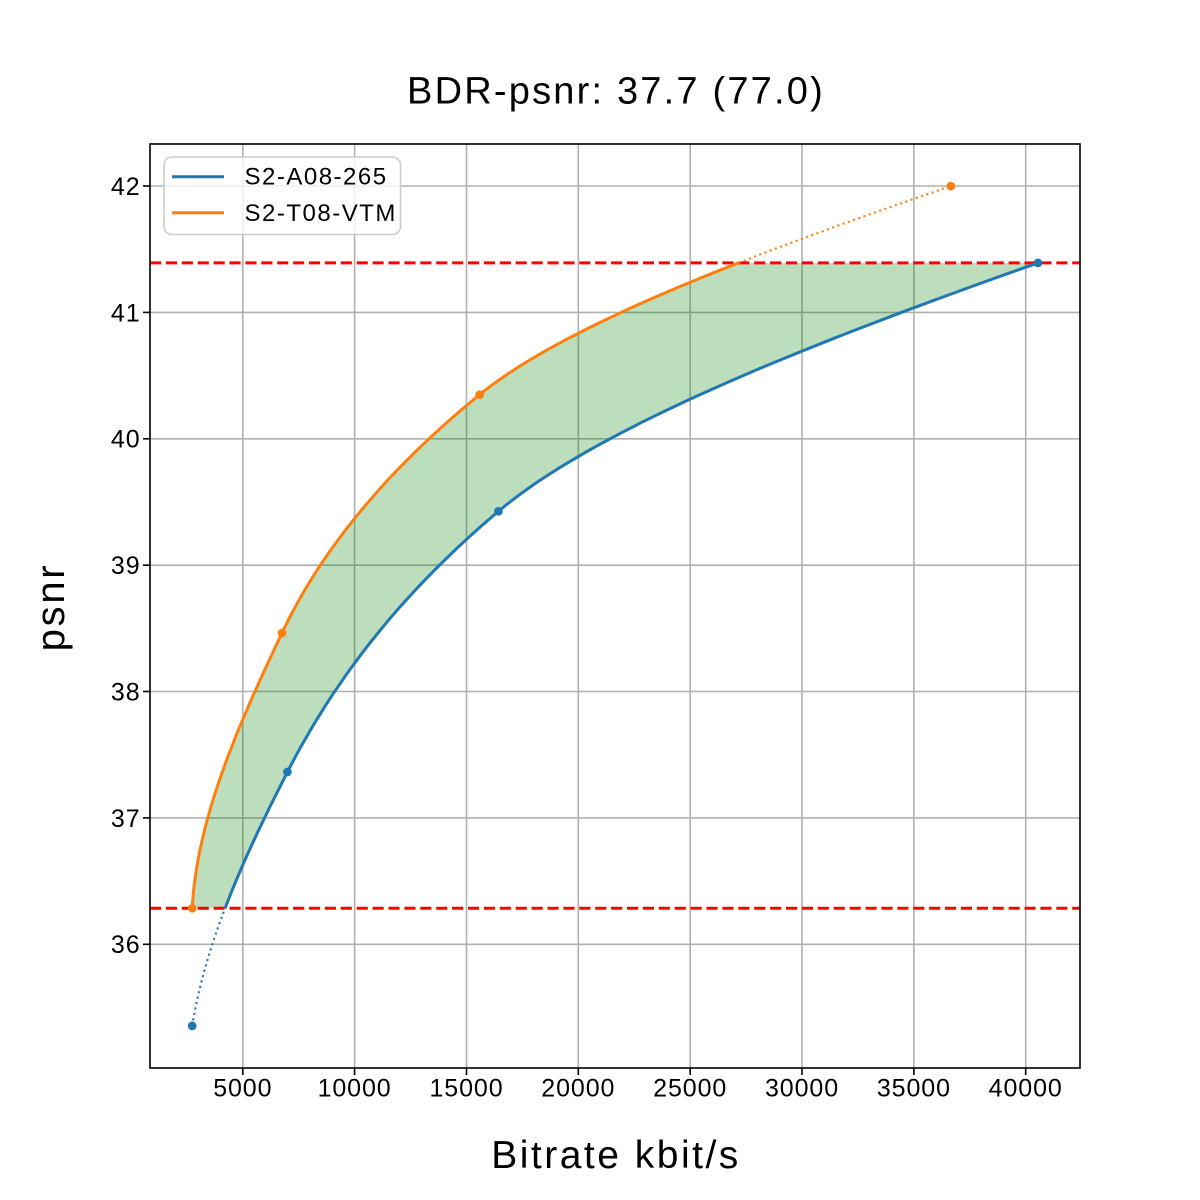 The image size is (1200, 1200). What do you see at coordinates (802, 1089) in the screenshot?
I see `svg-text: 30000` at bounding box center [802, 1089].